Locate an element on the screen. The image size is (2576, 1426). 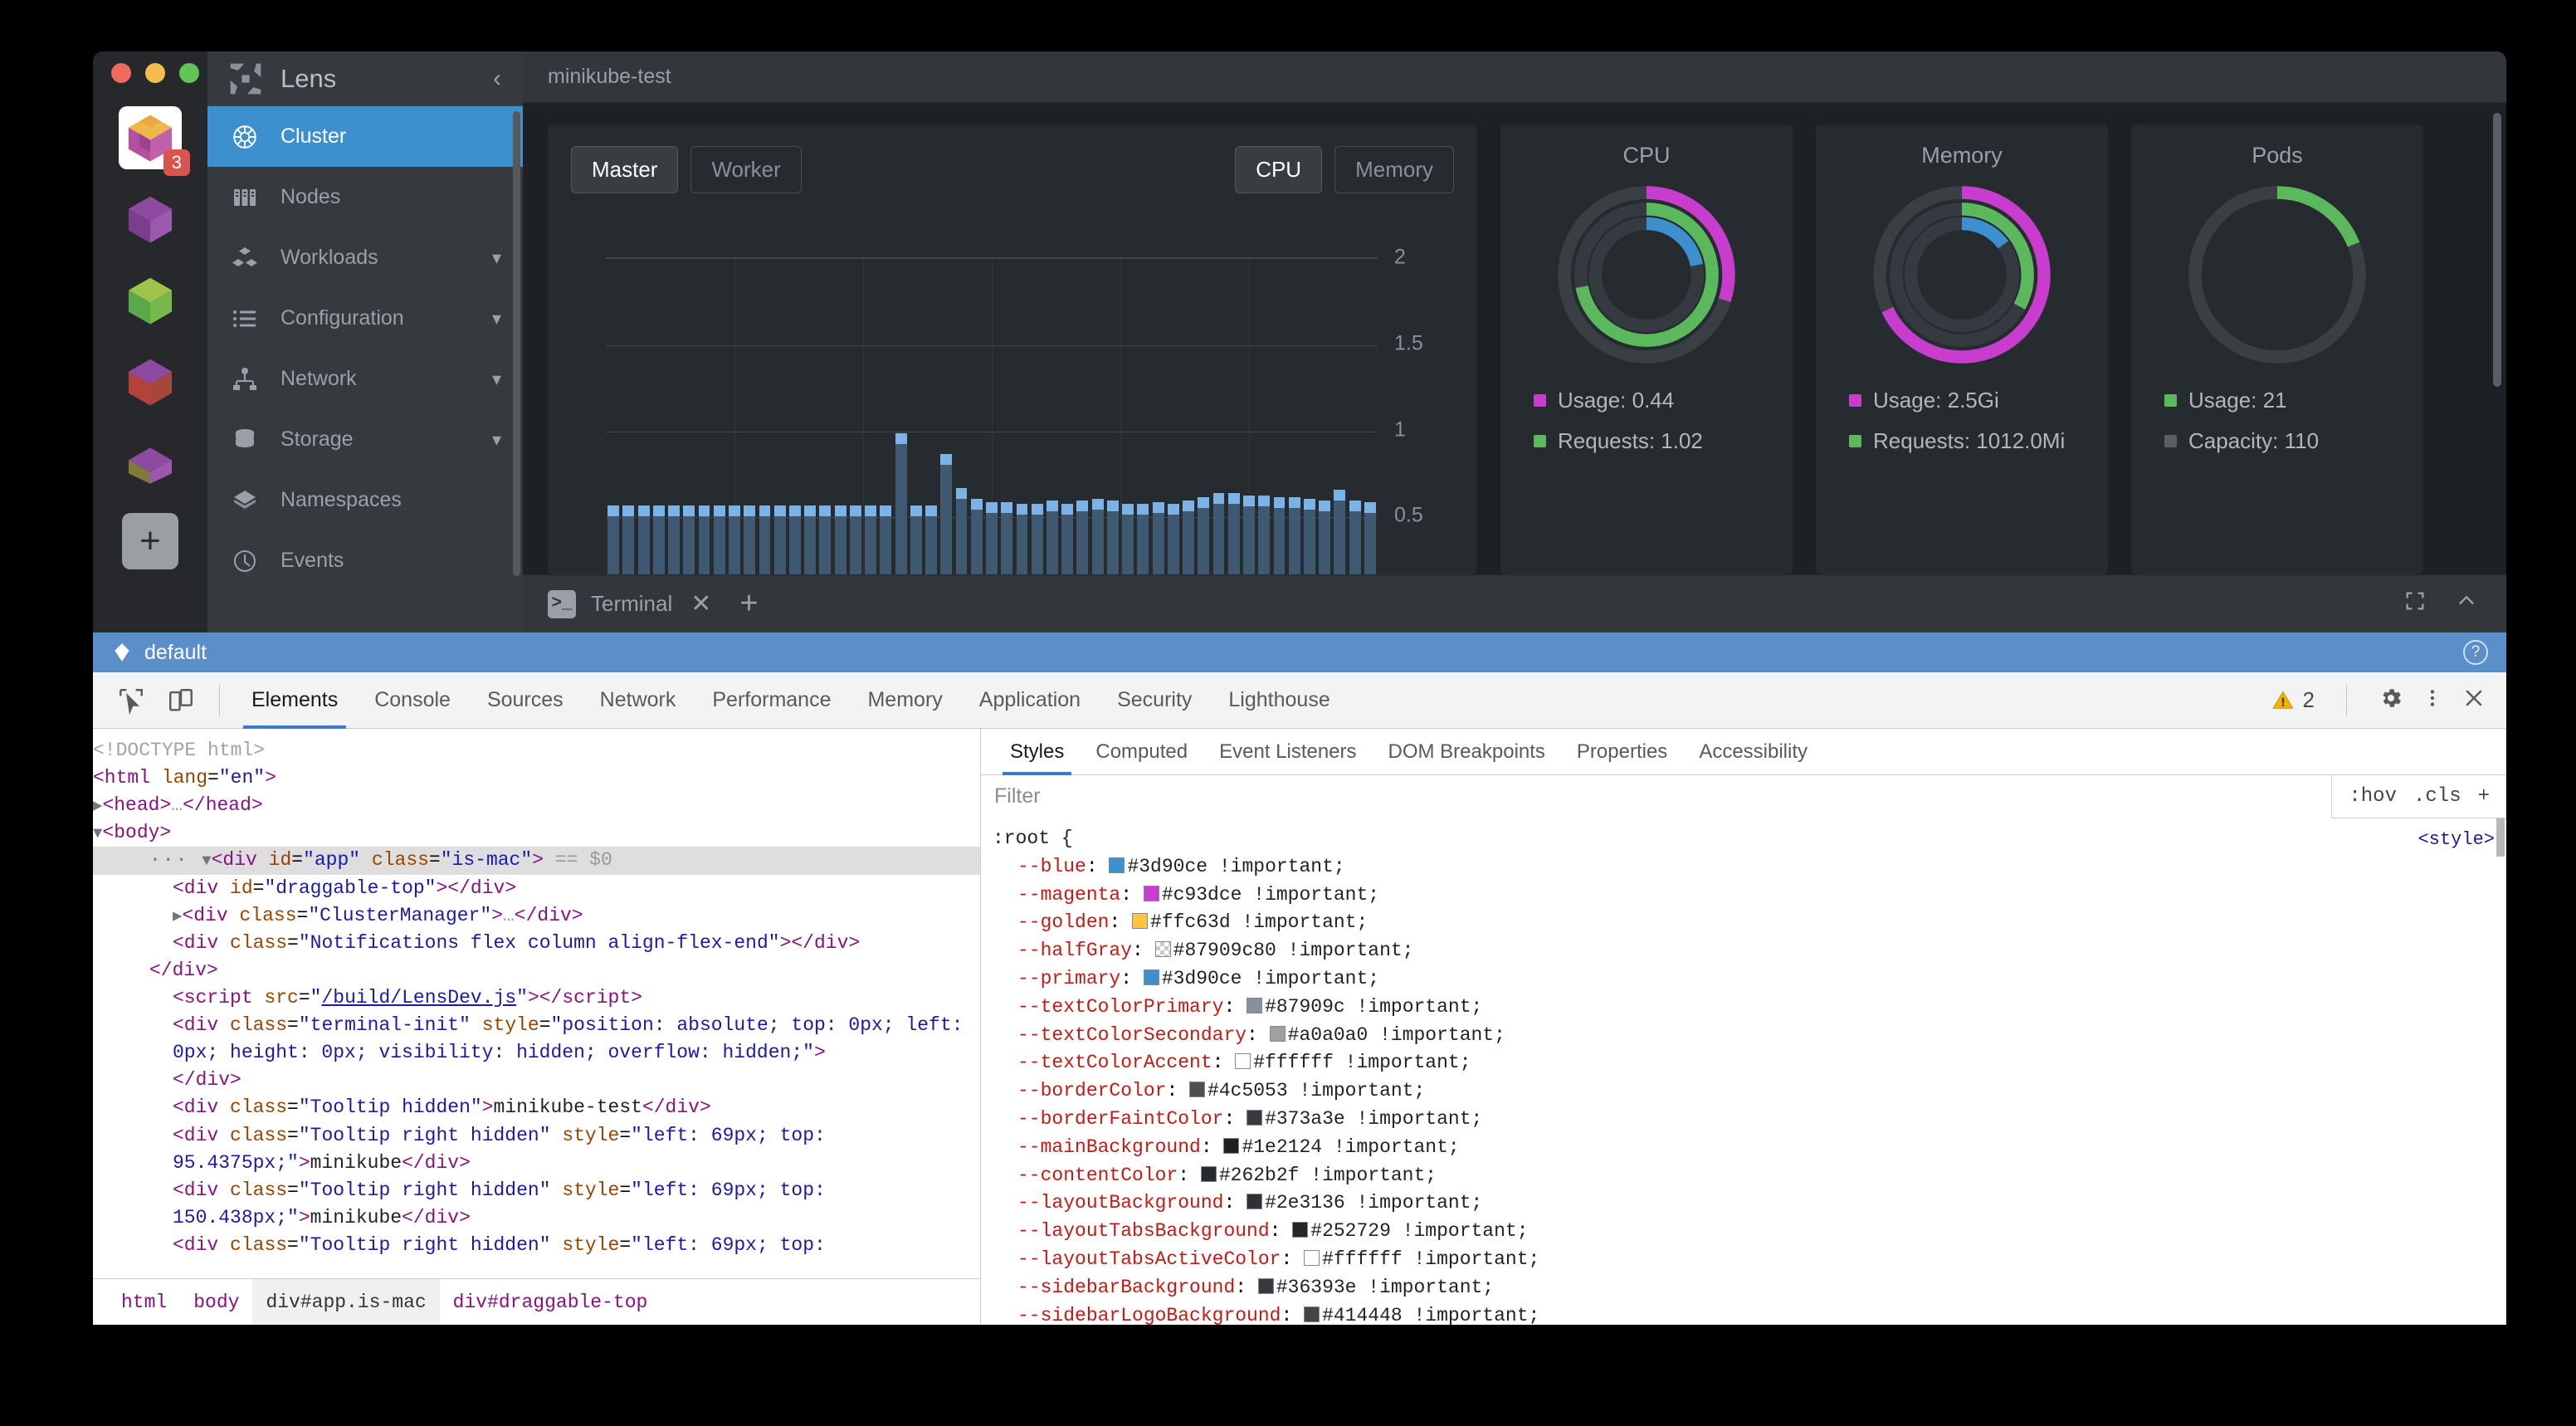
close-window-button is located at coordinates (121, 73).